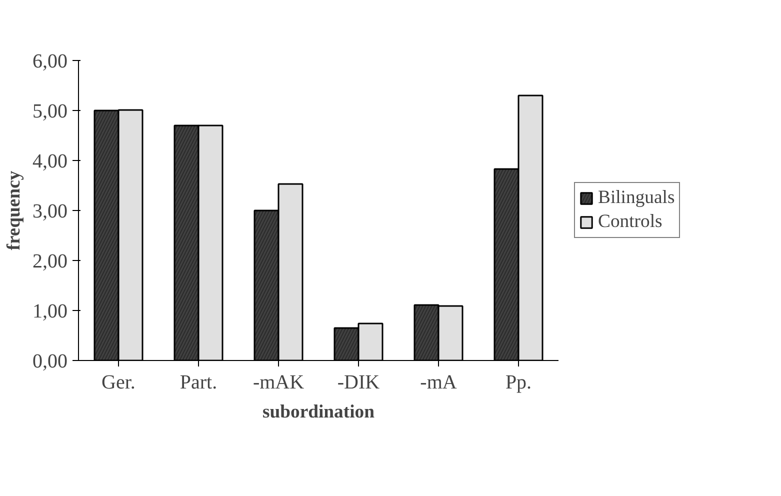 This screenshot has width=781, height=496. I want to click on x-axis-title: subordination, so click(319, 412).